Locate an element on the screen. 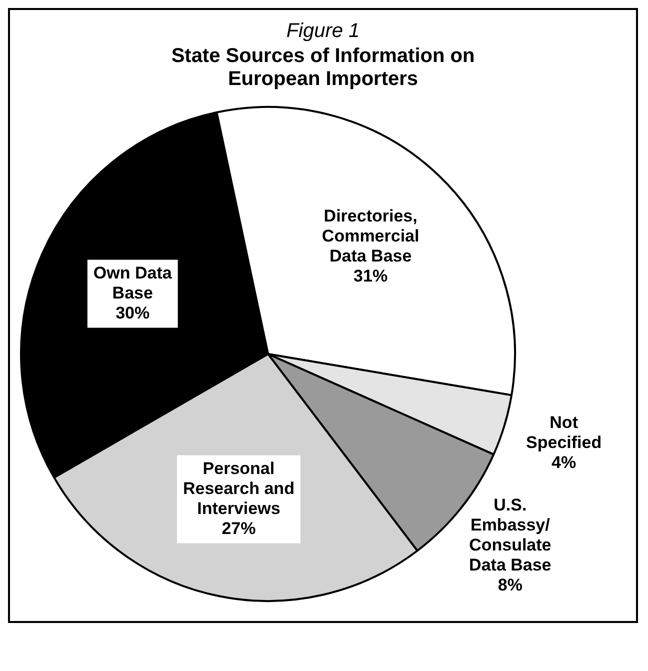  slice-label: Not Specified is located at coordinates (564, 432).